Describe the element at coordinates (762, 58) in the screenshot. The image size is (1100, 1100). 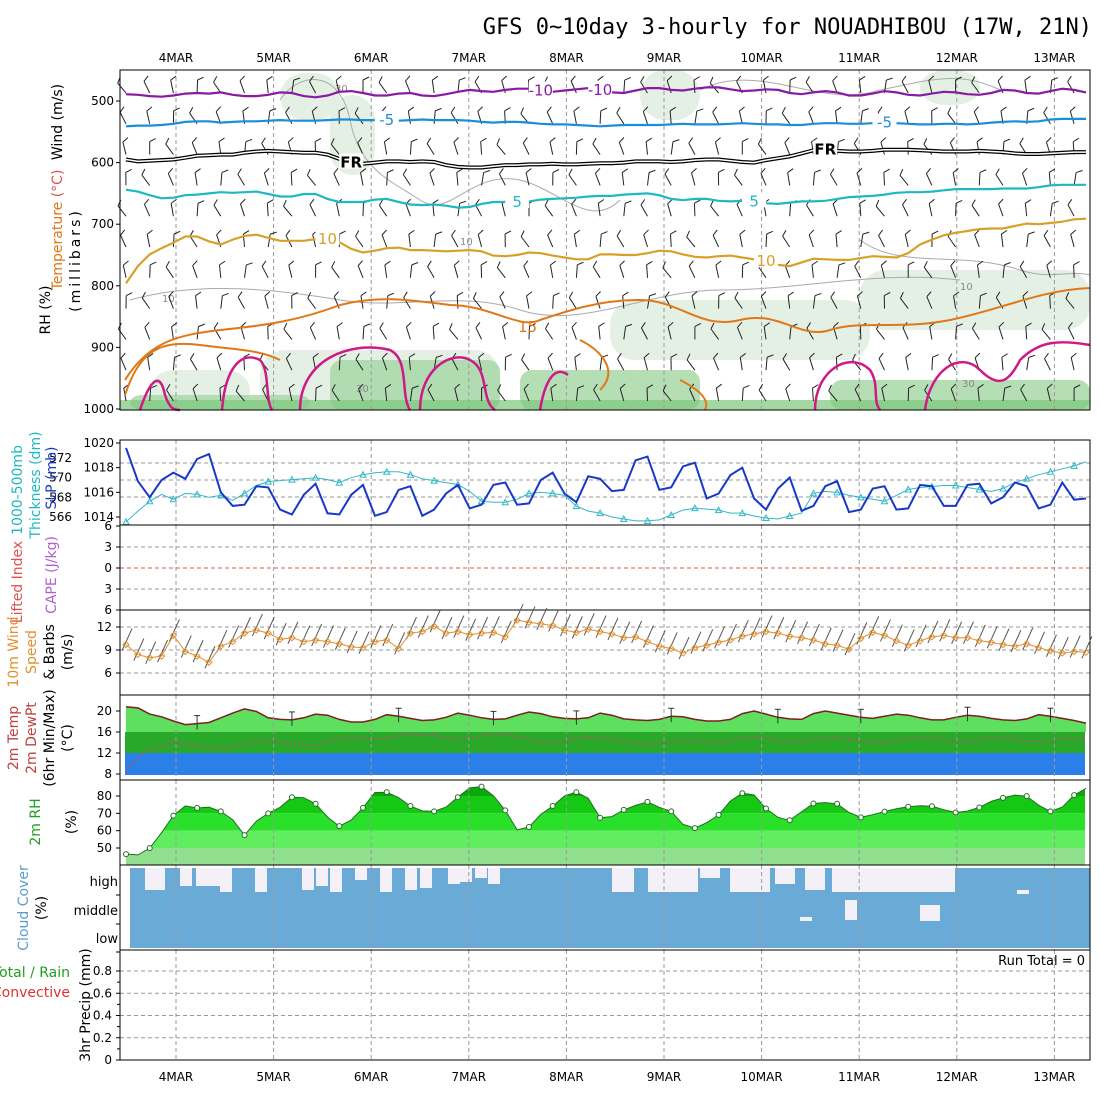
I see `top-date-label: 10MAR` at that location.